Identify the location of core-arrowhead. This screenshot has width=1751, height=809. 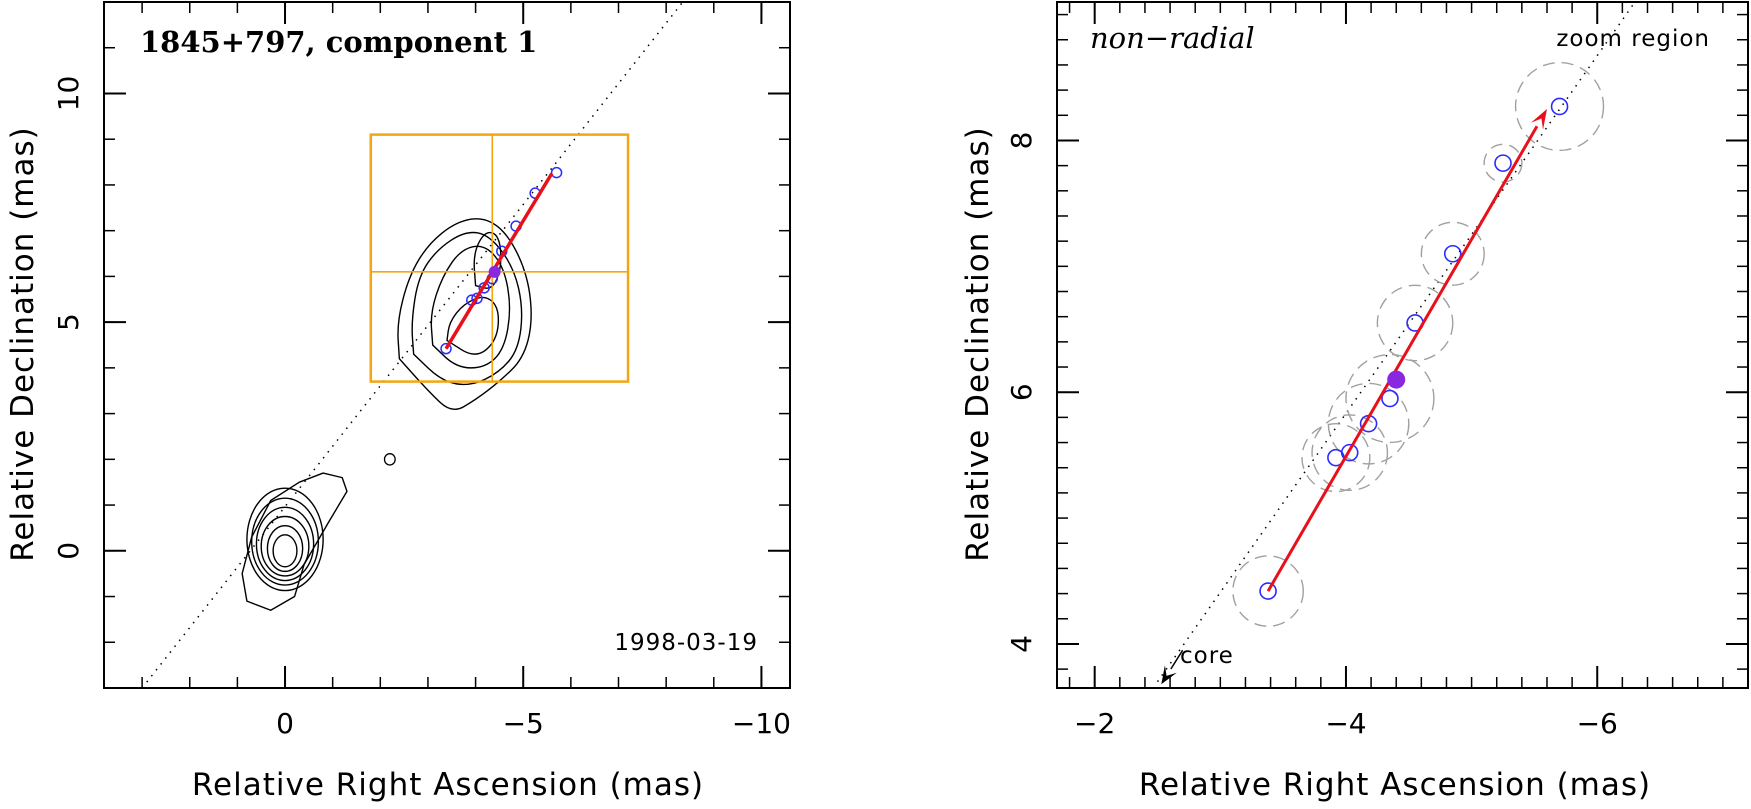
(1169, 675).